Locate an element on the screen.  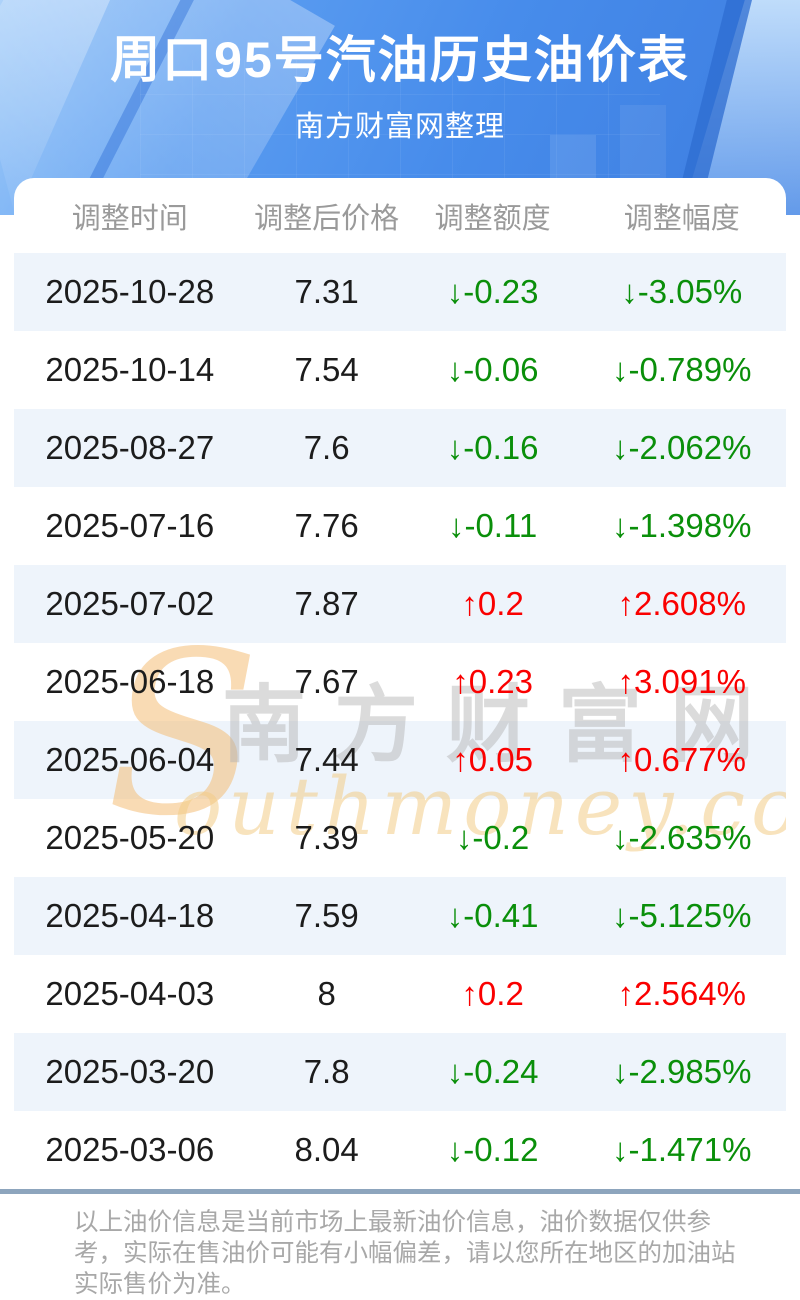
page-subtitle: 南方财富网整理 is located at coordinates (399, 127).